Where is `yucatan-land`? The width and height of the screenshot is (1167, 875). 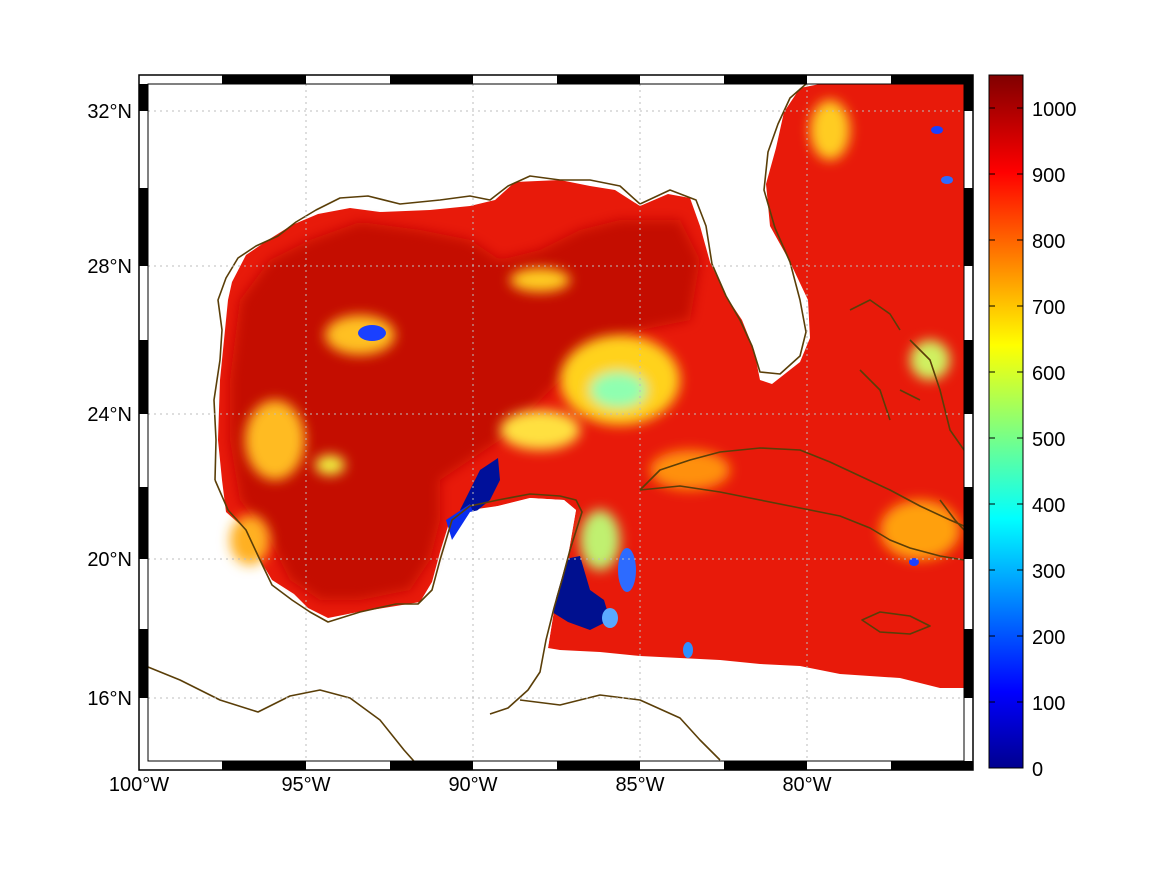 yucatan-land is located at coordinates (488, 629).